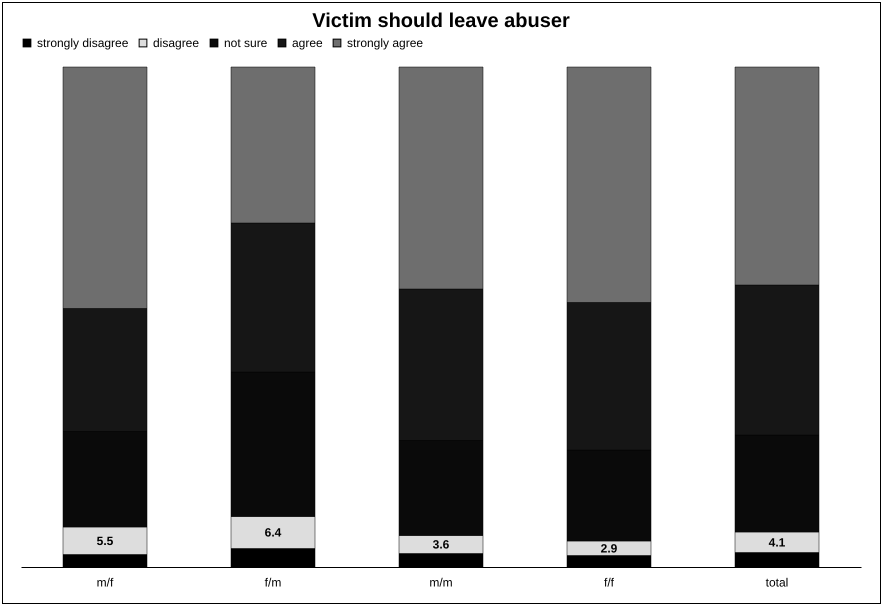 This screenshot has height=608, width=885. Describe the element at coordinates (777, 542) in the screenshot. I see `data-label: 4.1` at that location.